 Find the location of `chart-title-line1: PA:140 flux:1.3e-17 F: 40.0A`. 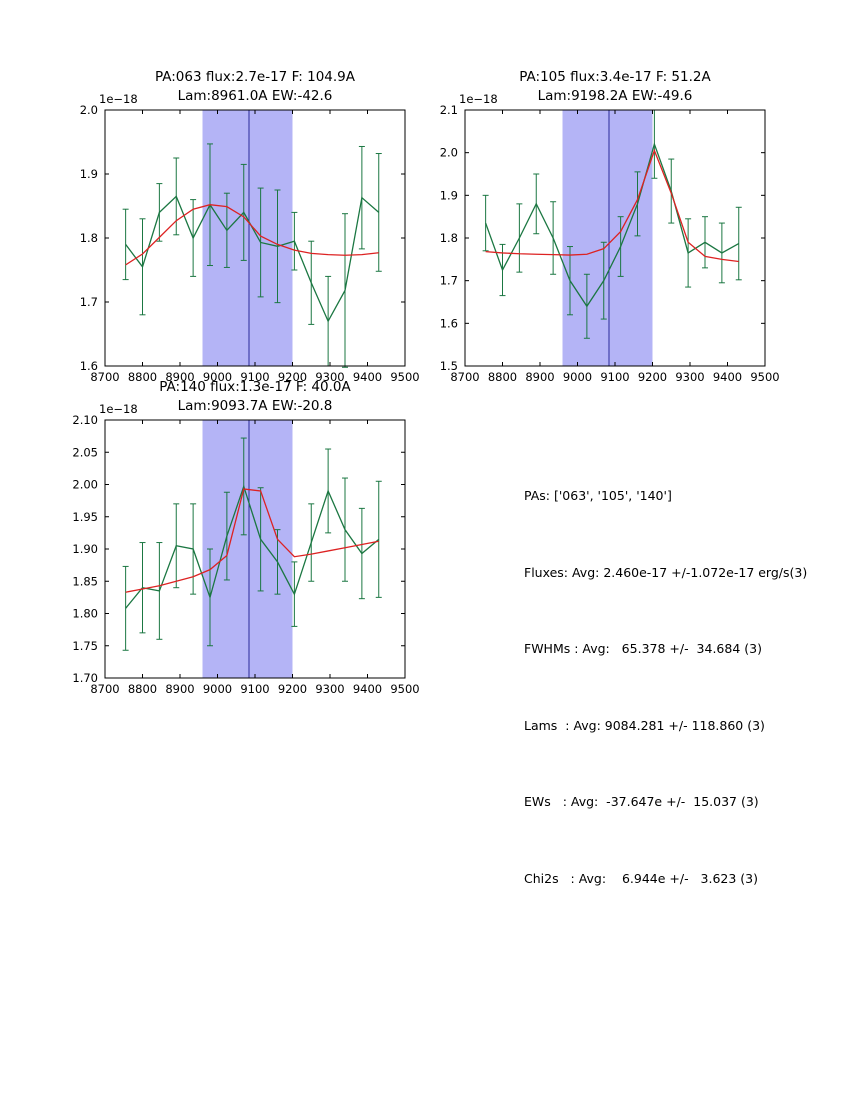

chart-title-line1: PA:140 flux:1.3e-17 F: 40.0A is located at coordinates (255, 387).